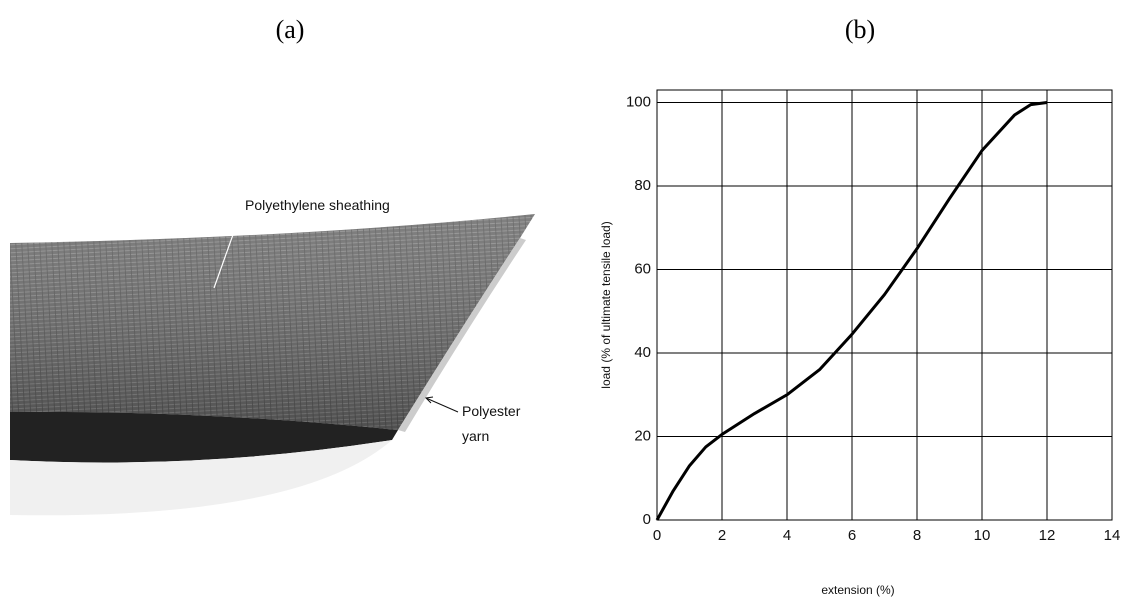 The width and height of the screenshot is (1130, 601). Describe the element at coordinates (787, 535) in the screenshot. I see `x-tick-label: 4` at that location.